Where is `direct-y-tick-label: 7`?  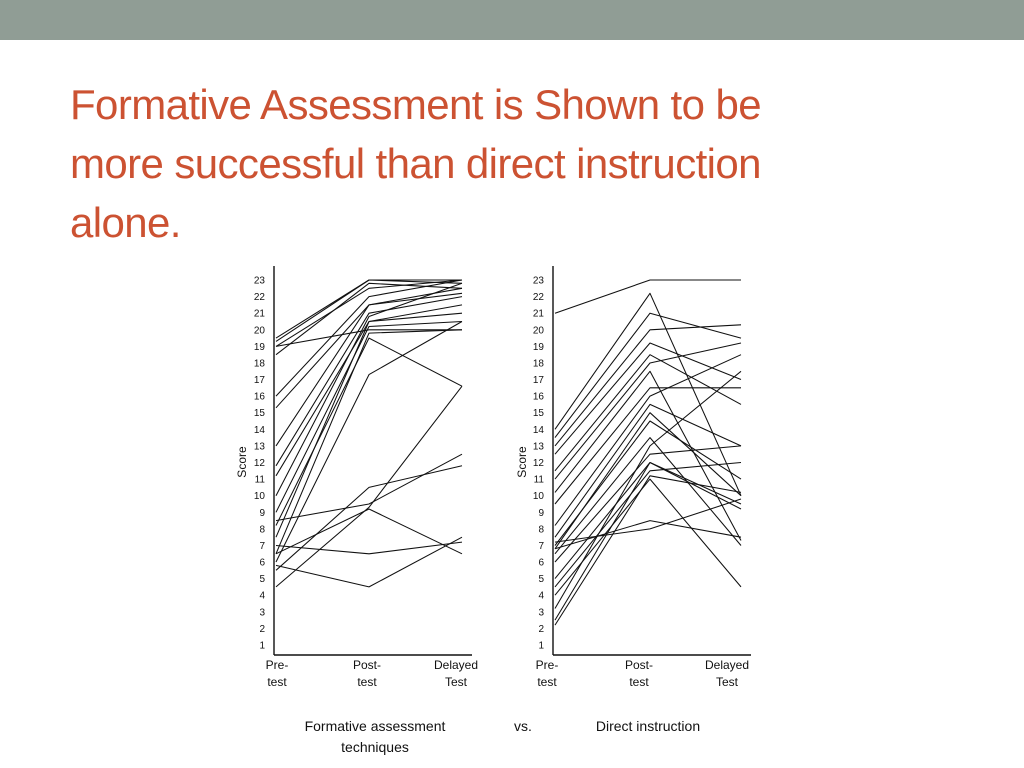 direct-y-tick-label: 7 is located at coordinates (541, 546).